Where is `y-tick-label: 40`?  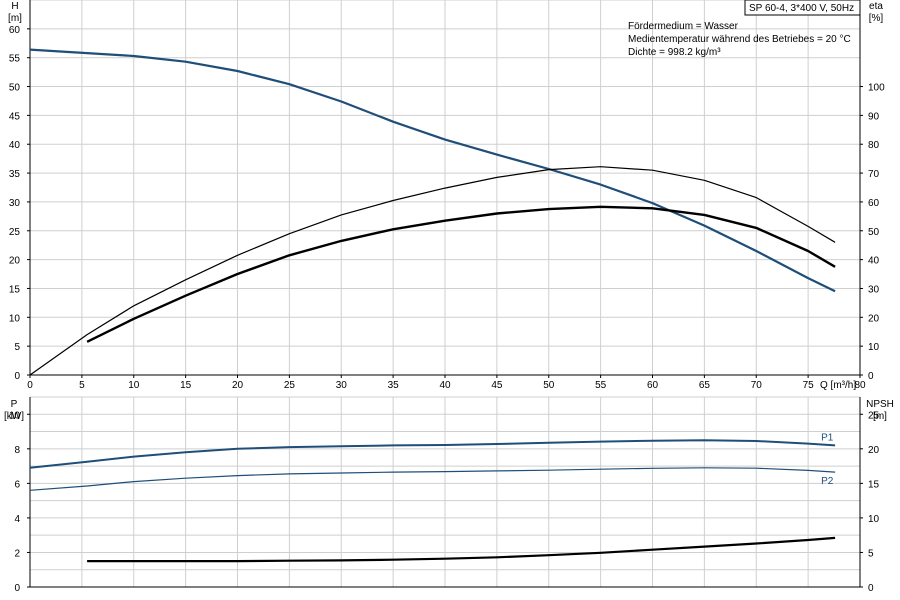 y-tick-label: 40 is located at coordinates (15, 145).